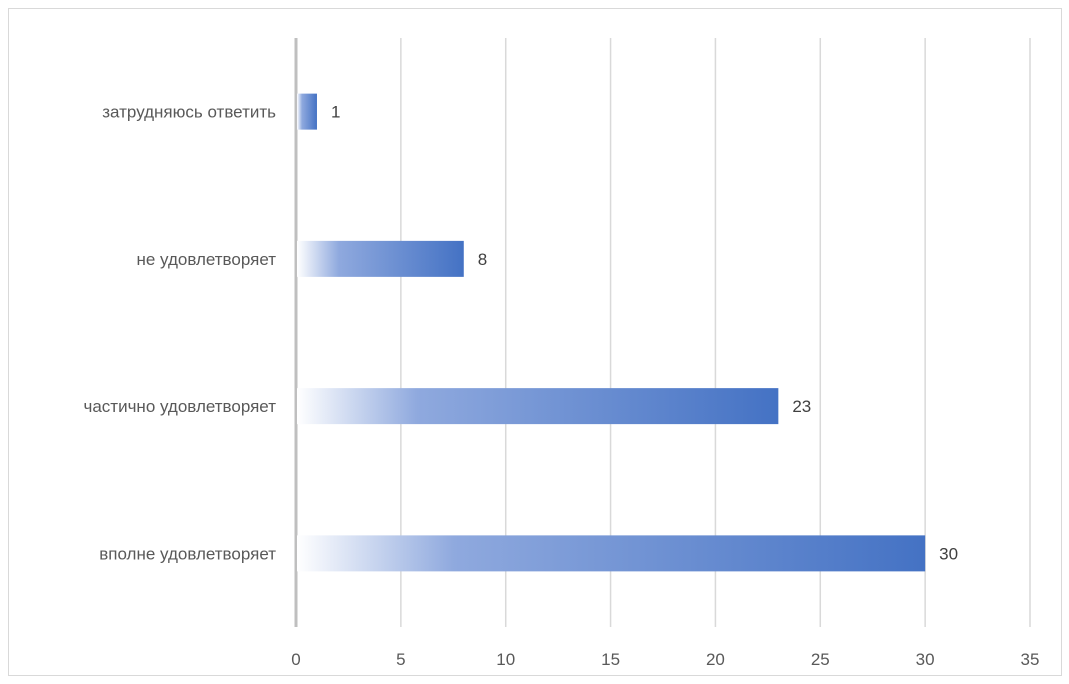  Describe the element at coordinates (295, 659) in the screenshot. I see `x-tick-label: 0` at that location.